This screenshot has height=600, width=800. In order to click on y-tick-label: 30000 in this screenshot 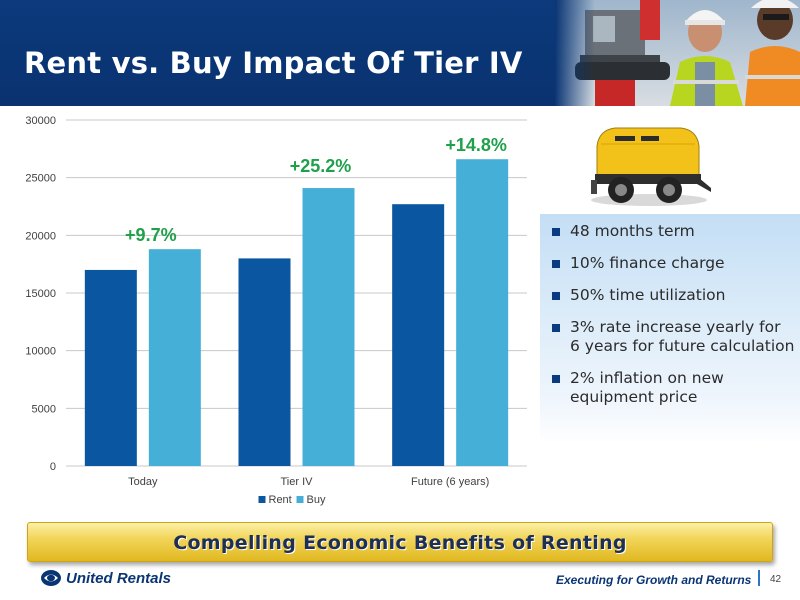, I will do `click(40, 121)`.